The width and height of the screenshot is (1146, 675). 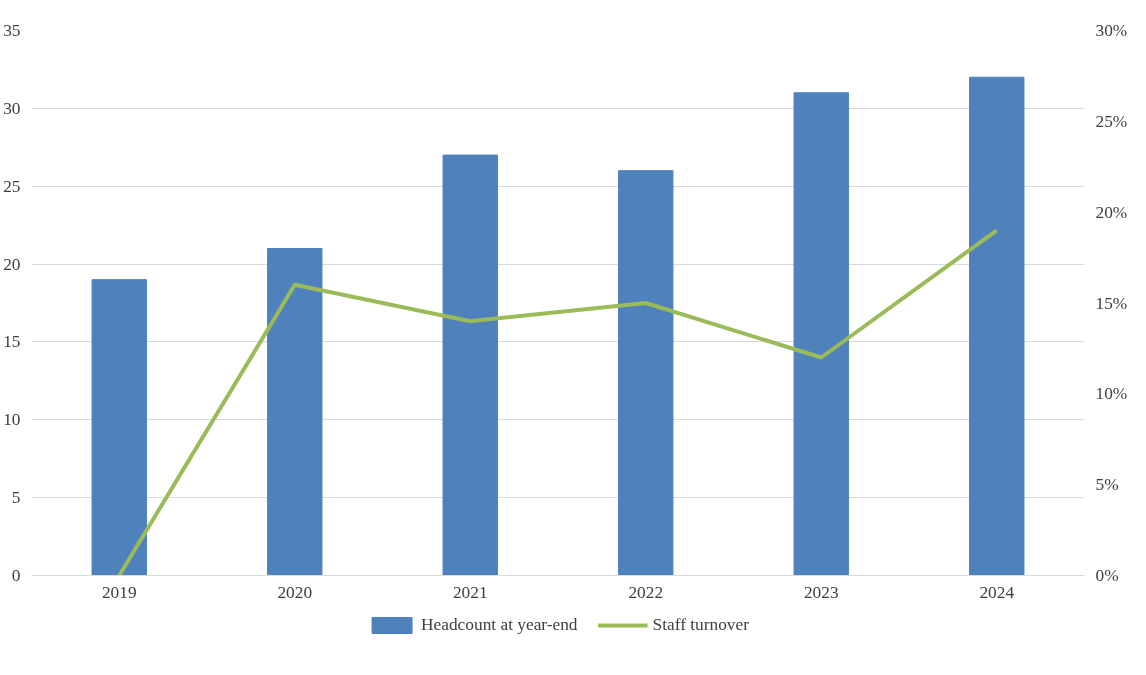 What do you see at coordinates (646, 592) in the screenshot?
I see `x-tick-label: 2022` at bounding box center [646, 592].